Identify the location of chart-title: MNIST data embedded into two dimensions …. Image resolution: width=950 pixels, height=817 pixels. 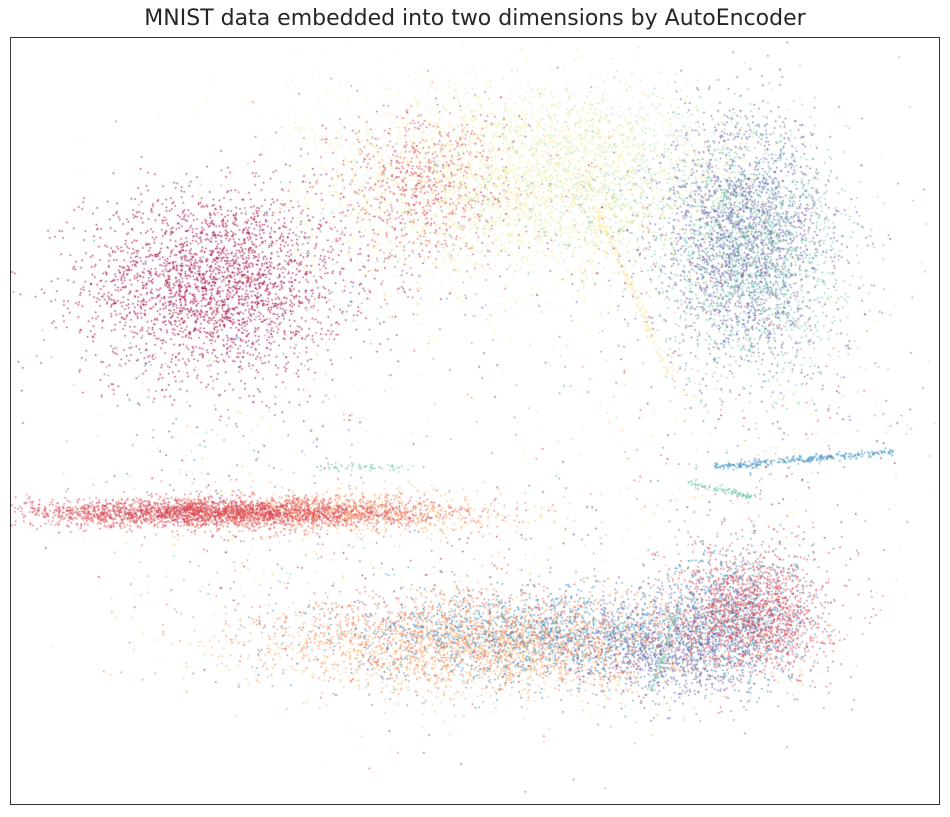
(475, 18).